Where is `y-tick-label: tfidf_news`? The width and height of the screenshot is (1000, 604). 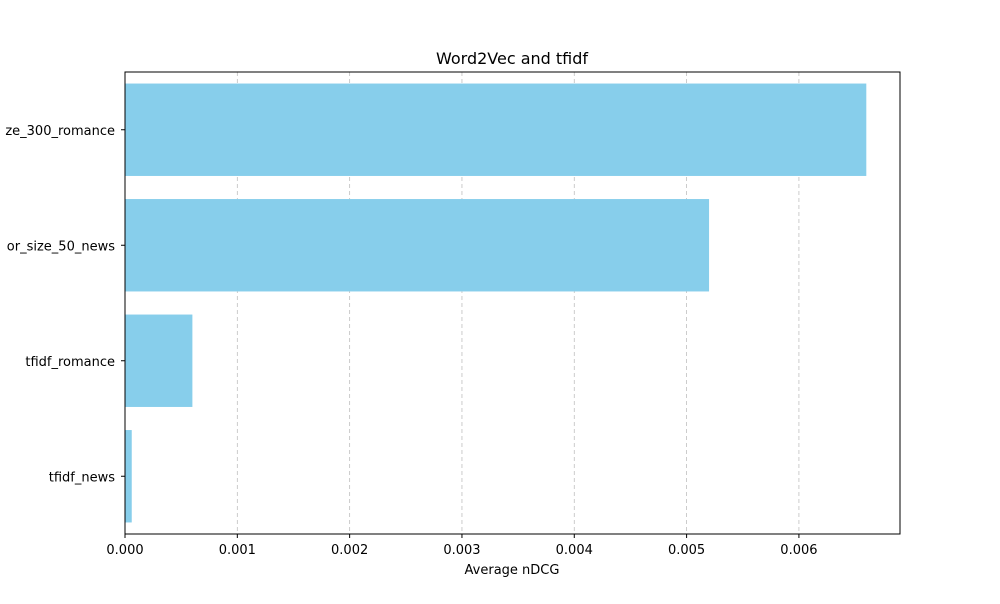
y-tick-label: tfidf_news is located at coordinates (82, 477).